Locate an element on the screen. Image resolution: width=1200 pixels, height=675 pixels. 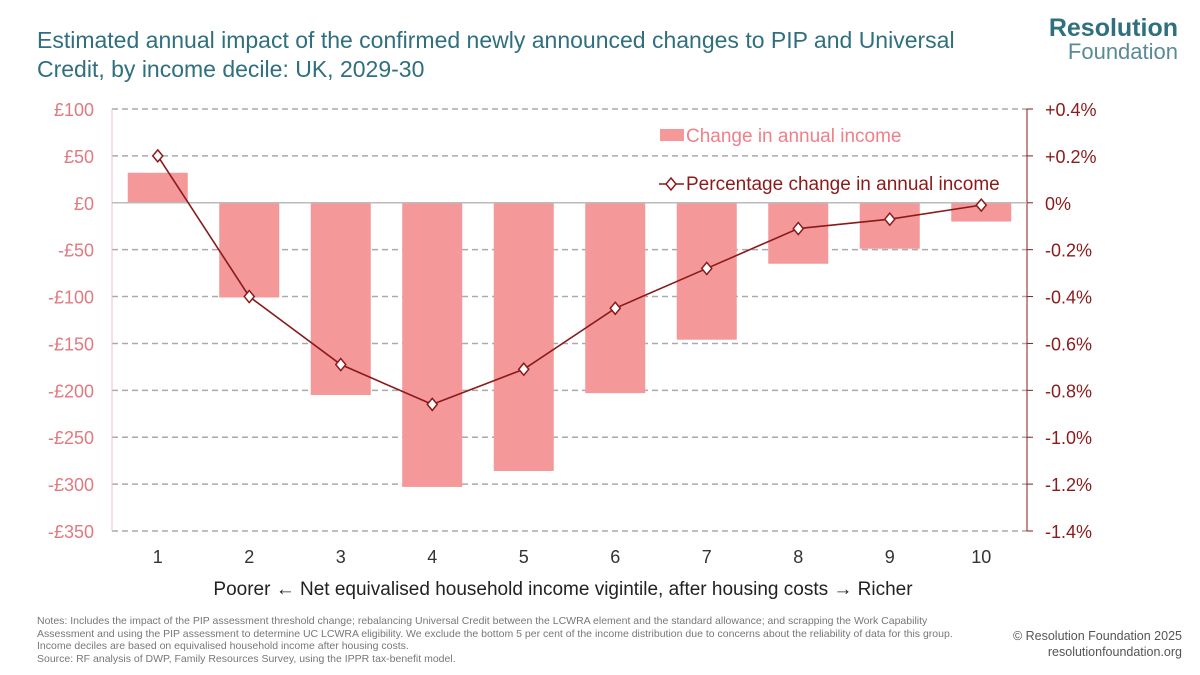
x-tick-label: 2 is located at coordinates (249, 557).